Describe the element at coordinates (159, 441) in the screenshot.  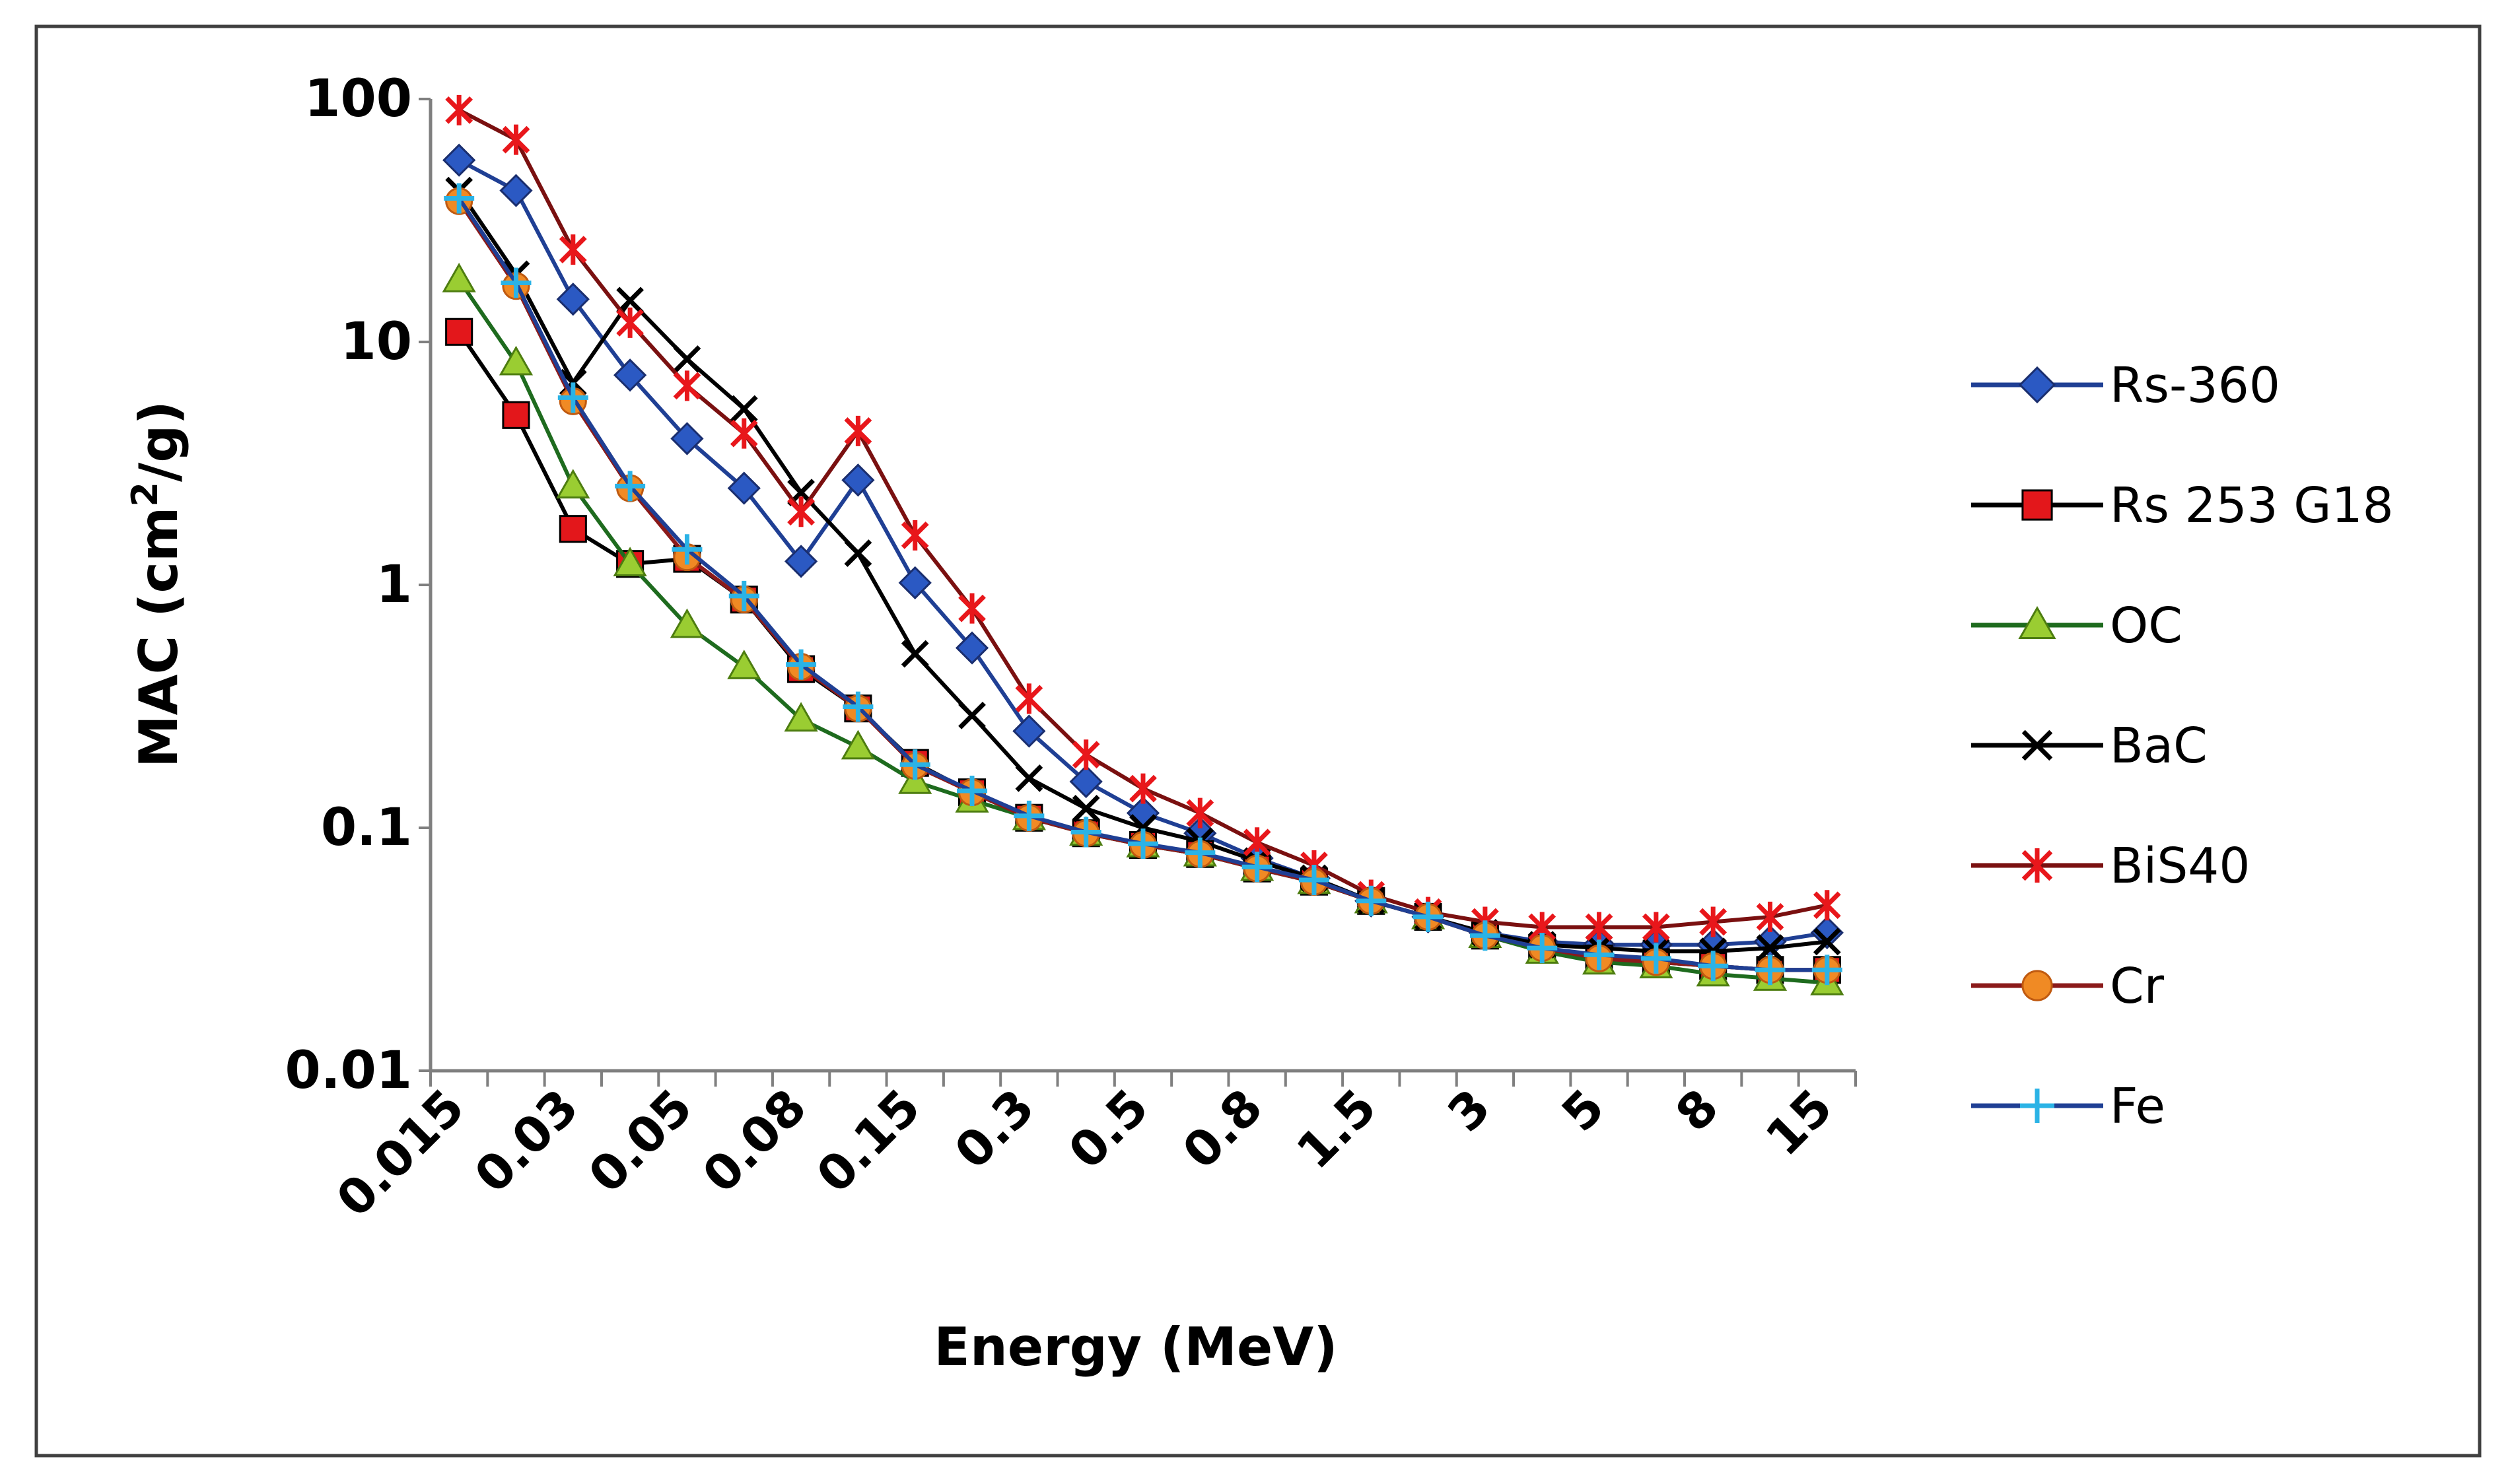
I see `y-axis-title-post: /g)` at that location.